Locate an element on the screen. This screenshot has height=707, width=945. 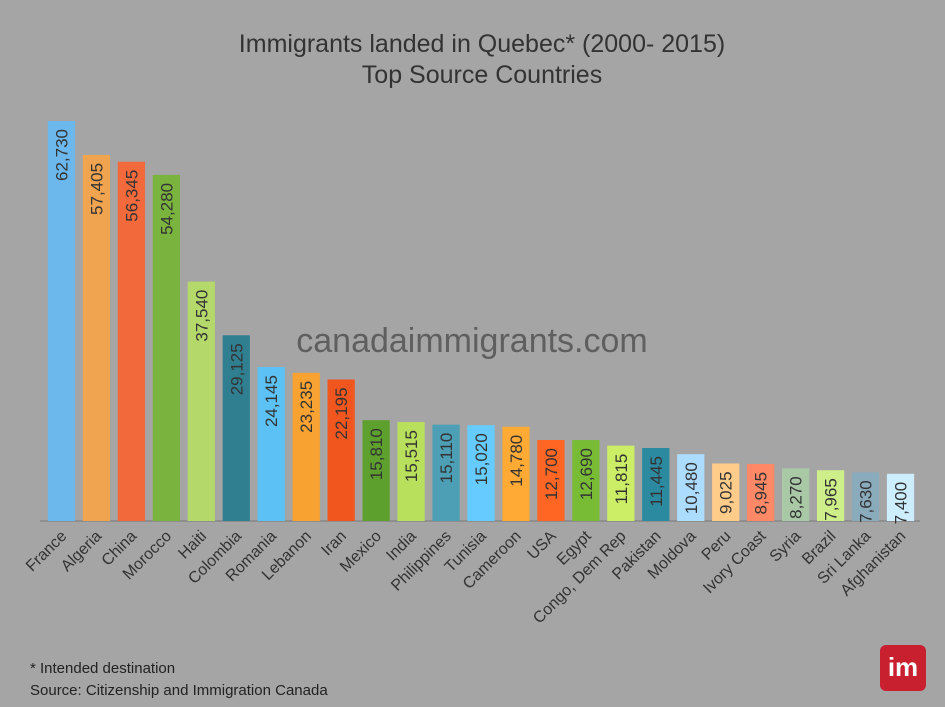
footnote: * Intended destination is located at coordinates (102, 668).